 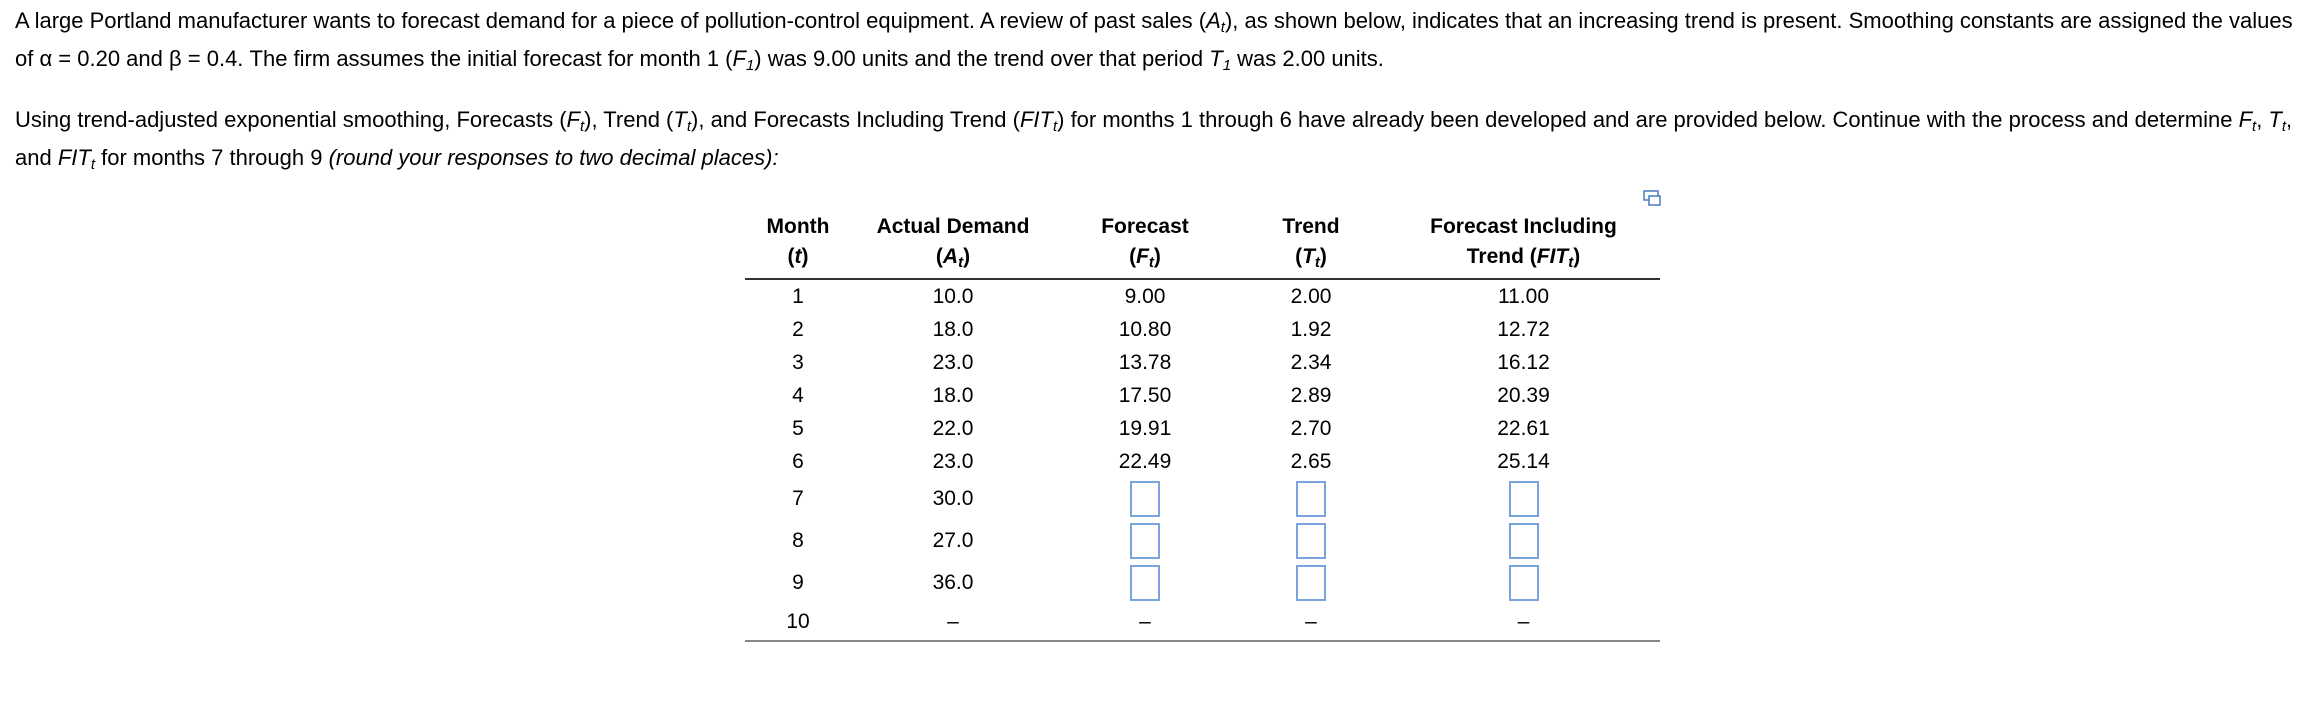 I want to click on text: (Ft), so click(x=1145, y=257).